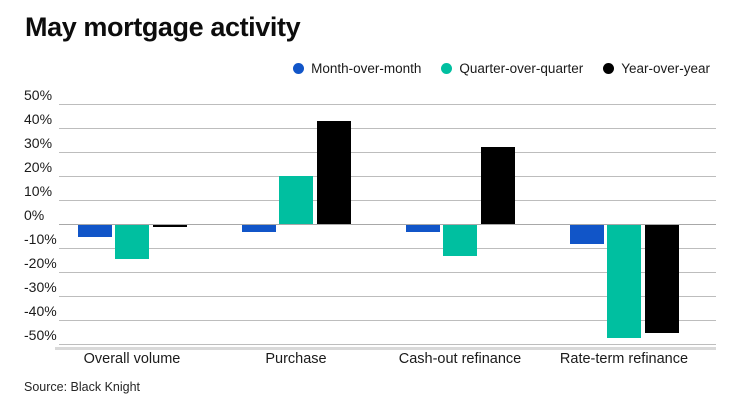 The image size is (740, 416). What do you see at coordinates (385, 348) in the screenshot?
I see `x-axis-line` at bounding box center [385, 348].